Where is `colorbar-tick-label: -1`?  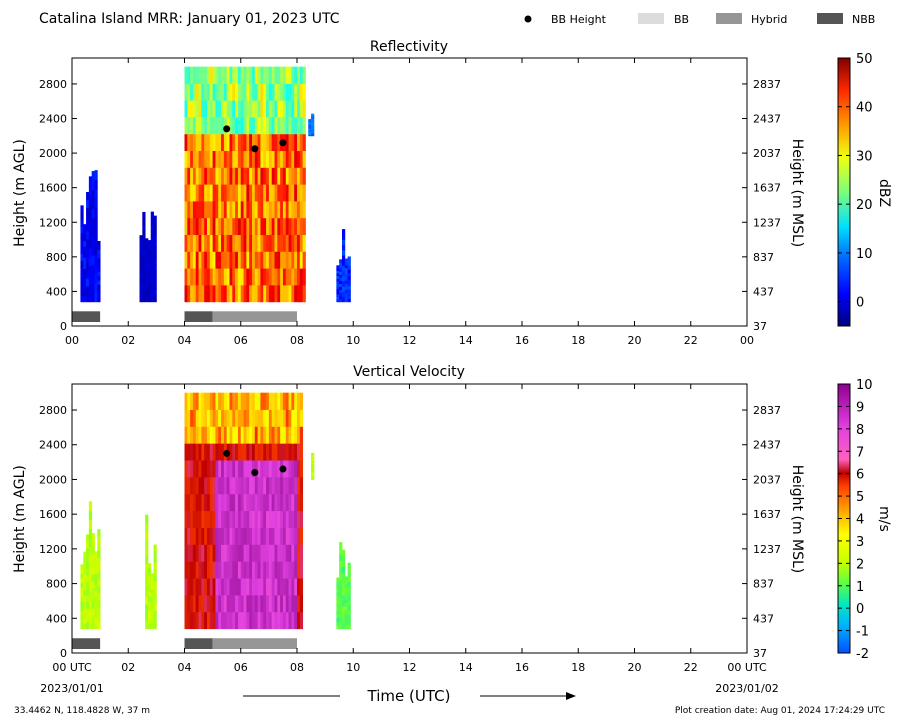
colorbar-tick-label: -1 is located at coordinates (862, 632).